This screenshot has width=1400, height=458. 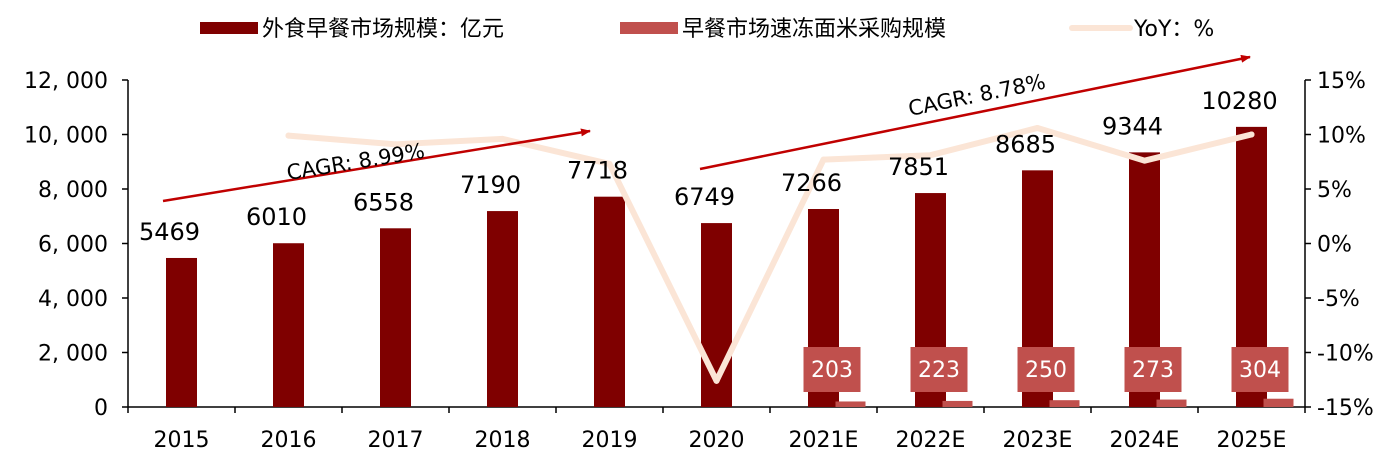 I want to click on legend: 外食早餐市场规模：亿元 早餐市场速冻面米采购规模 YoY：%, so click(x=707, y=29).